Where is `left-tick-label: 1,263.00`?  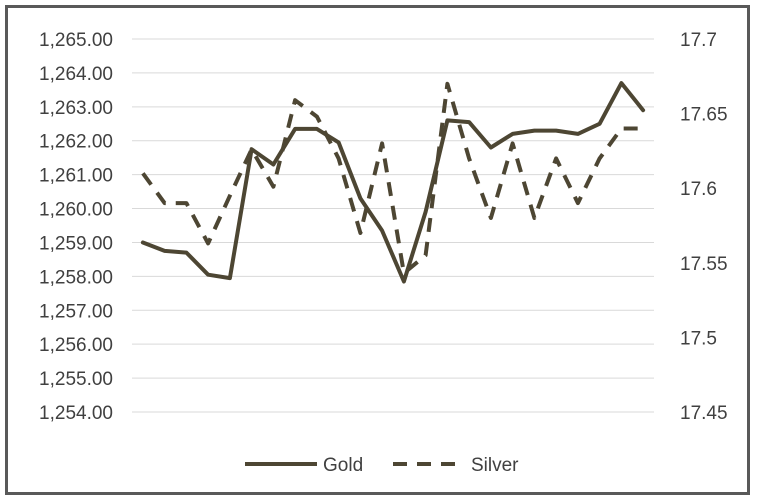 left-tick-label: 1,263.00 is located at coordinates (76, 108).